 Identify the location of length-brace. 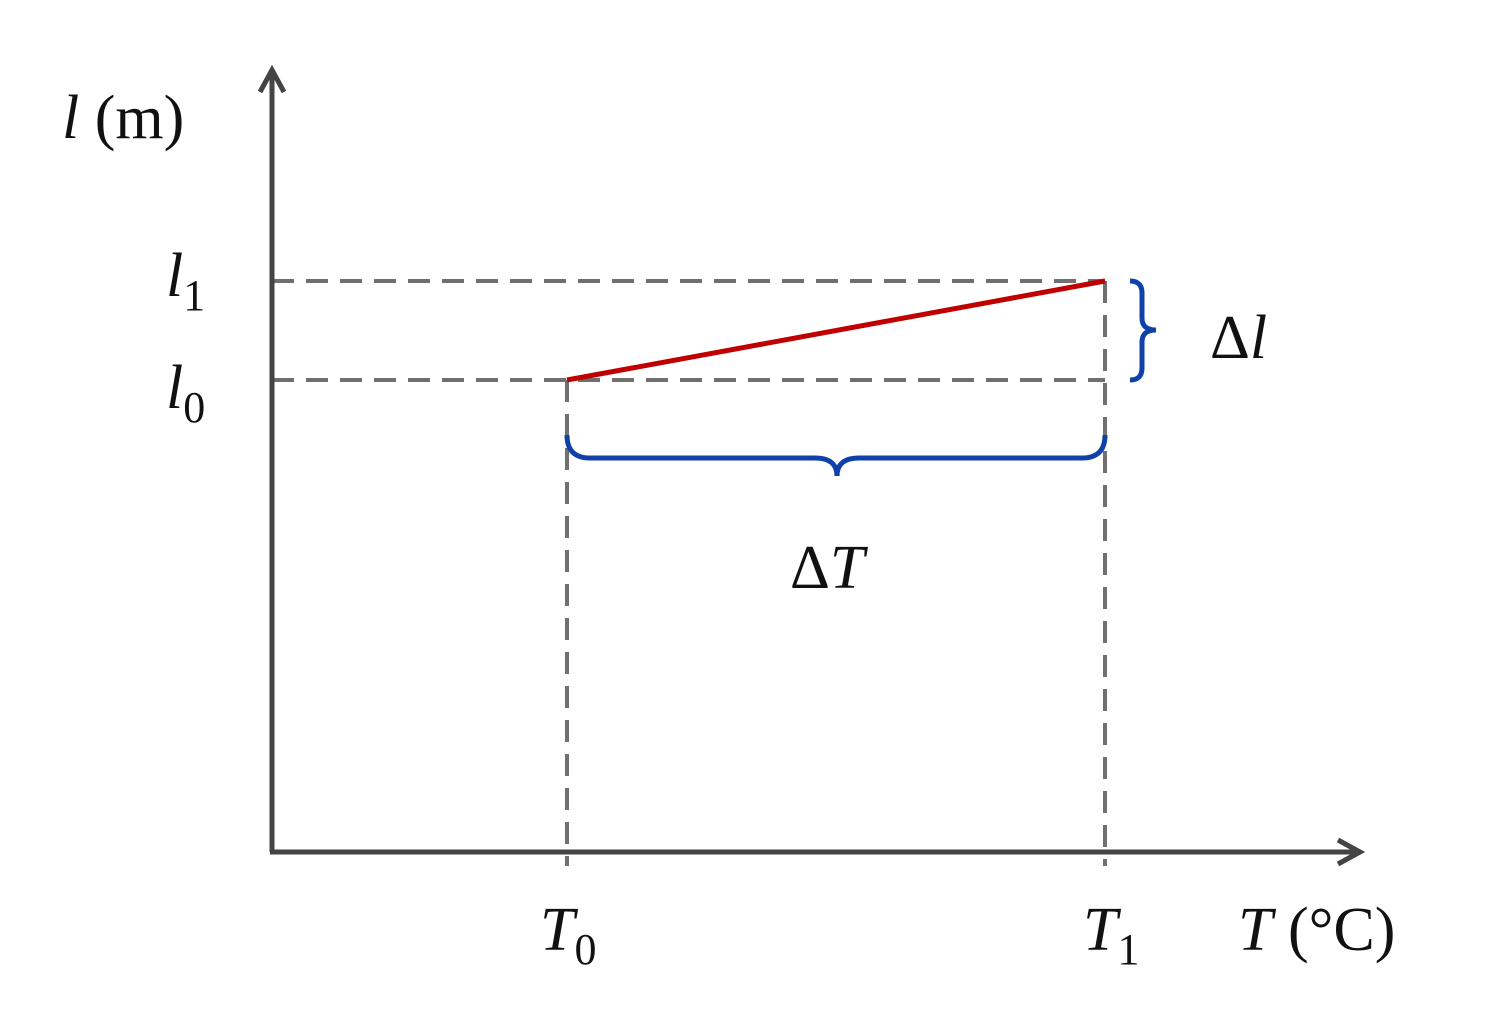
(1143, 330).